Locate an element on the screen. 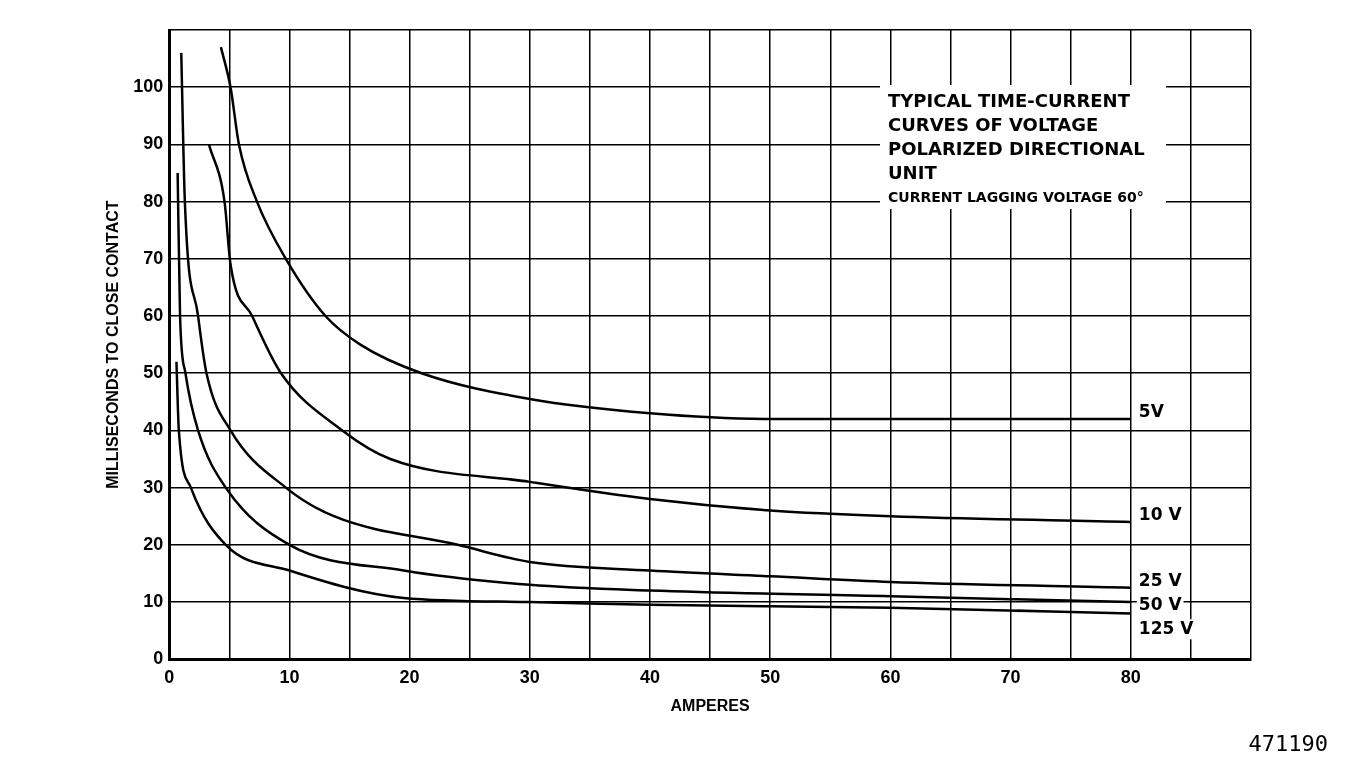 The image size is (1346, 776). x-axis-title: AMPERES is located at coordinates (710, 705).